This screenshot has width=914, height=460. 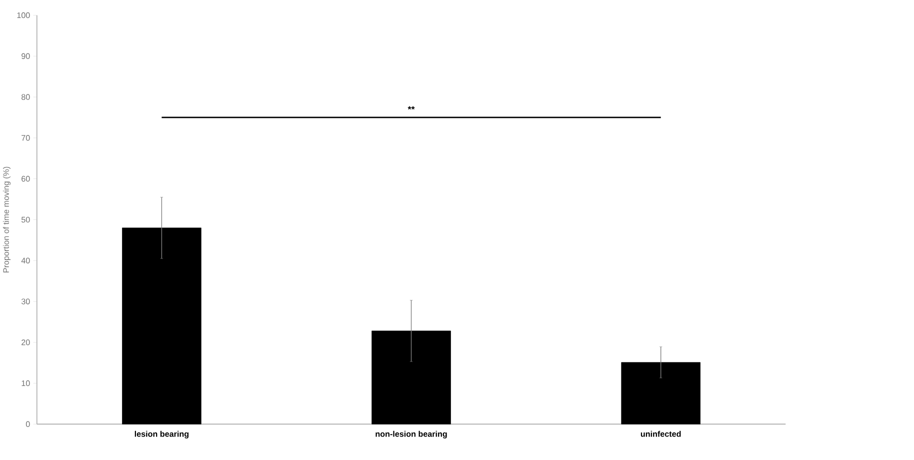 What do you see at coordinates (411, 434) in the screenshot?
I see `x-tick-label: non-lesion bearing` at bounding box center [411, 434].